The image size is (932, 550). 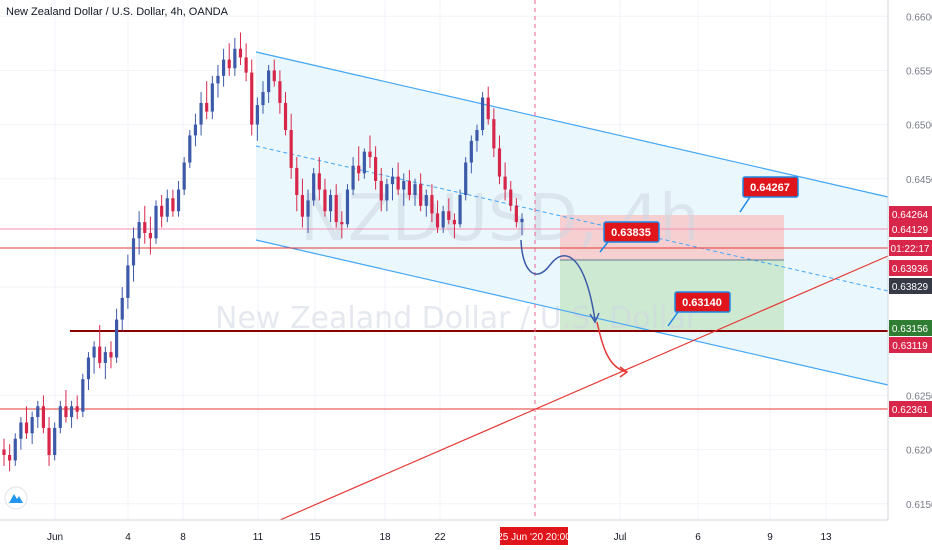 What do you see at coordinates (770, 537) in the screenshot?
I see `time-tick-label: 9` at bounding box center [770, 537].